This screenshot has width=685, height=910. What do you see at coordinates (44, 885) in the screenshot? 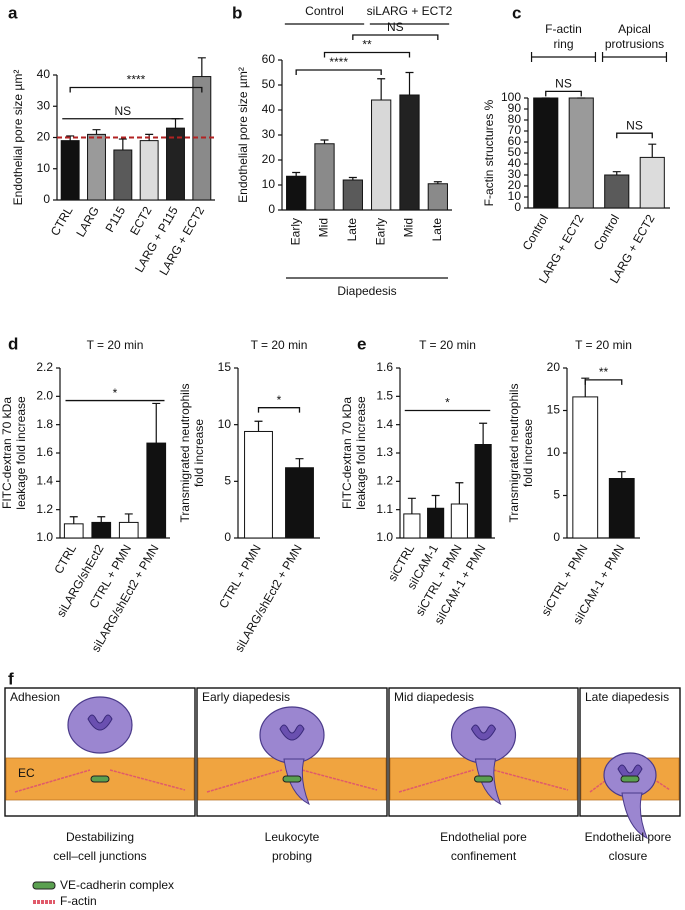
I see `legend-swatch` at bounding box center [44, 885].